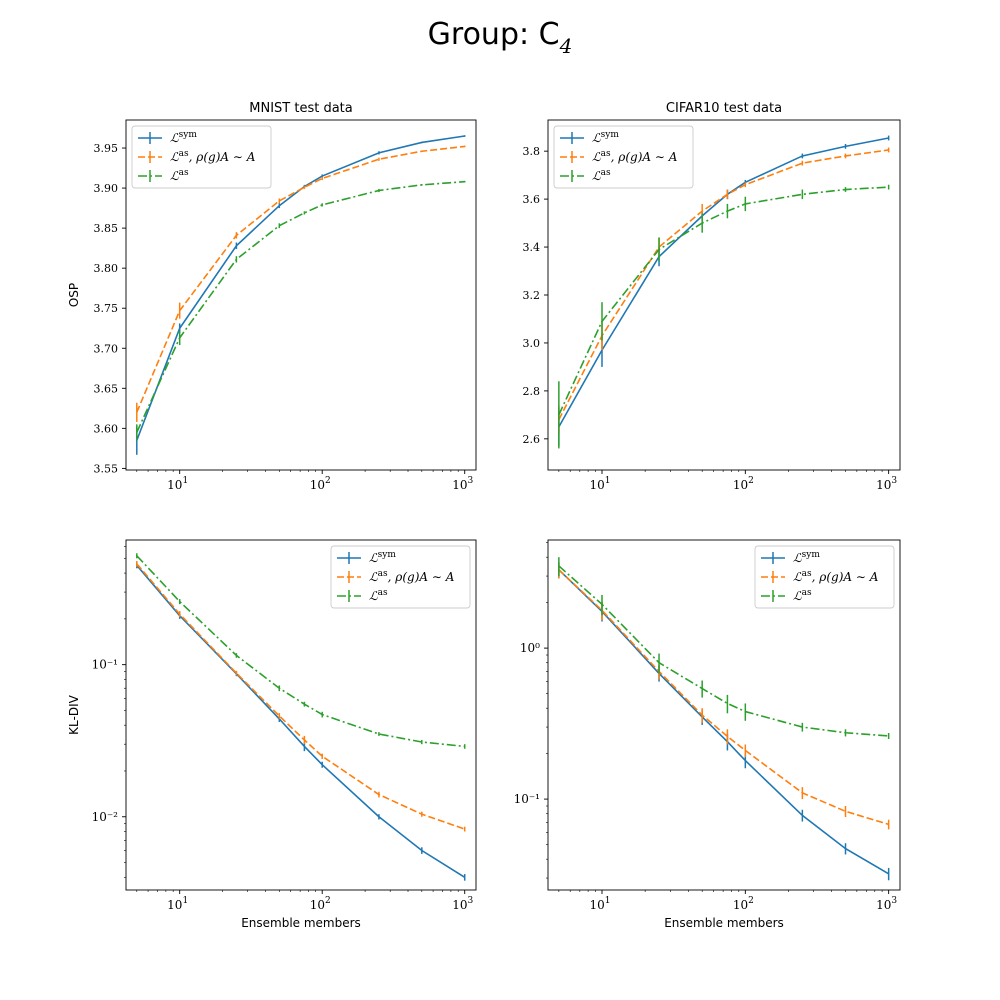  What do you see at coordinates (106, 268) in the screenshot?
I see `y-tick-label: 3.80` at bounding box center [106, 268].